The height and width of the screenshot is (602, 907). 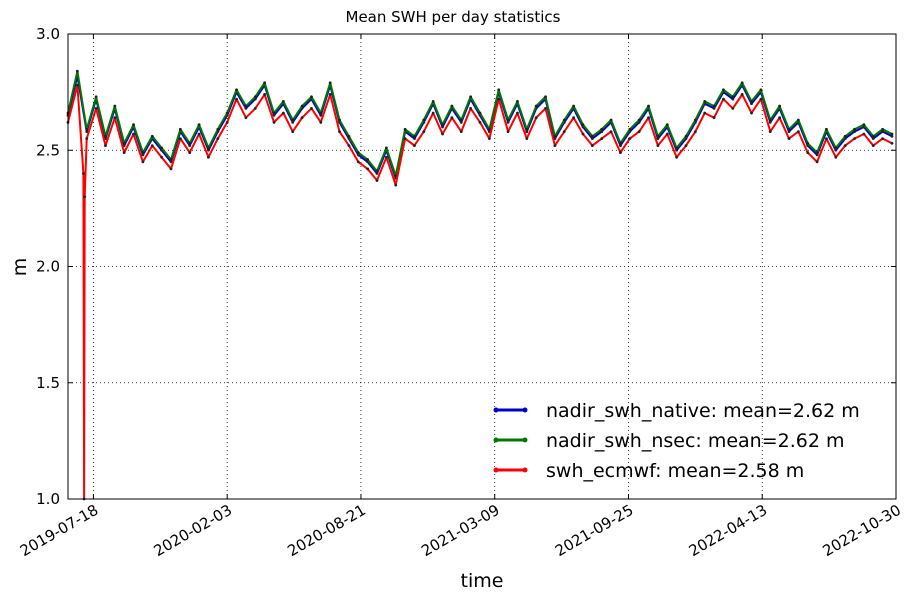 What do you see at coordinates (48, 150) in the screenshot?
I see `y-tick-label: 2.5` at bounding box center [48, 150].